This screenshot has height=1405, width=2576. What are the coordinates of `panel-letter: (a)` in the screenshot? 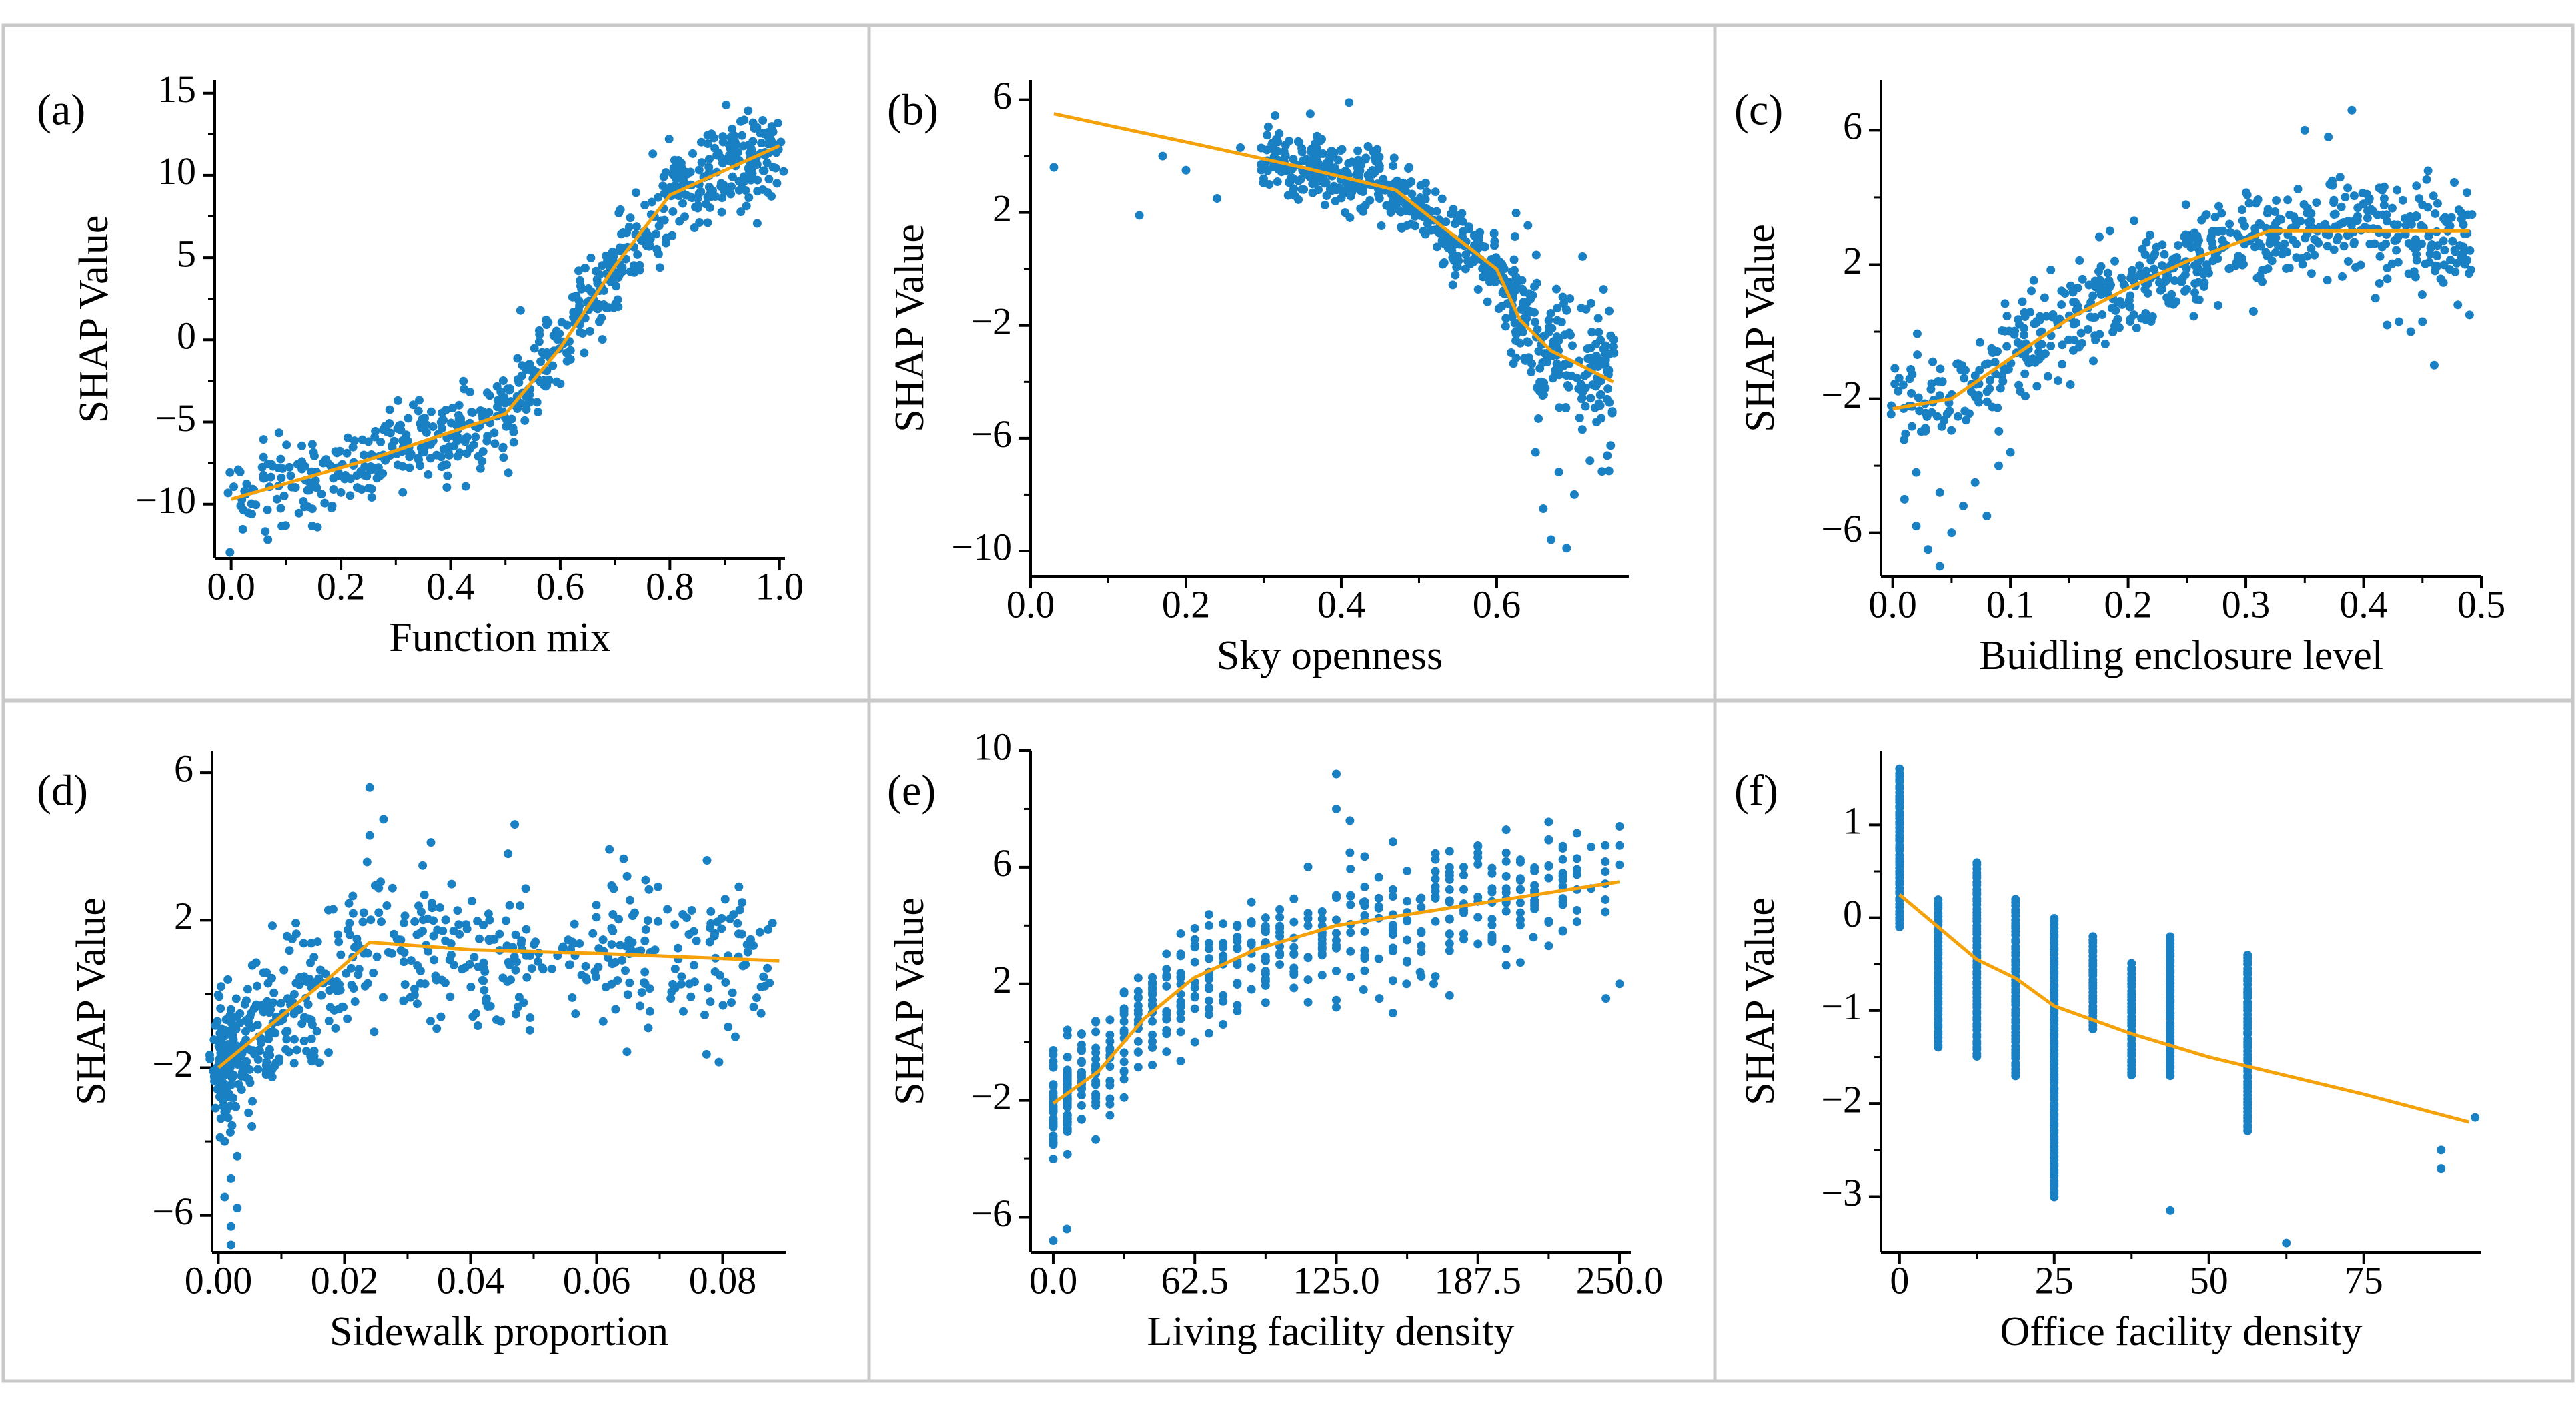 It's located at (61, 110).